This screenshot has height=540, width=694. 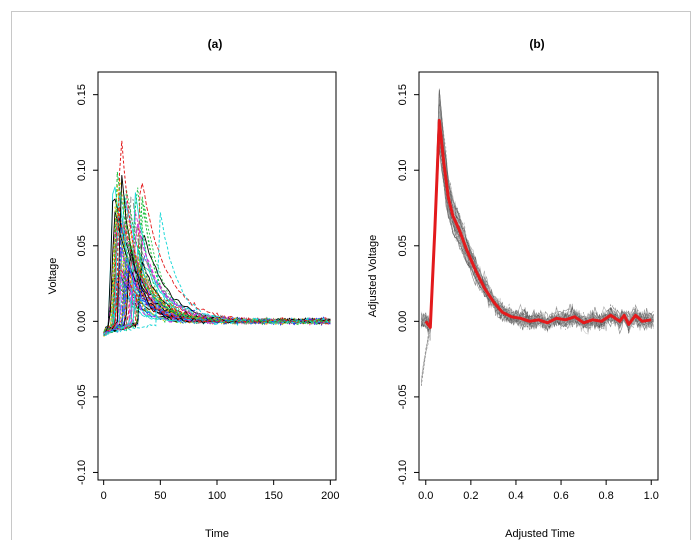 I want to click on panel-b-mean-line, so click(x=538, y=223).